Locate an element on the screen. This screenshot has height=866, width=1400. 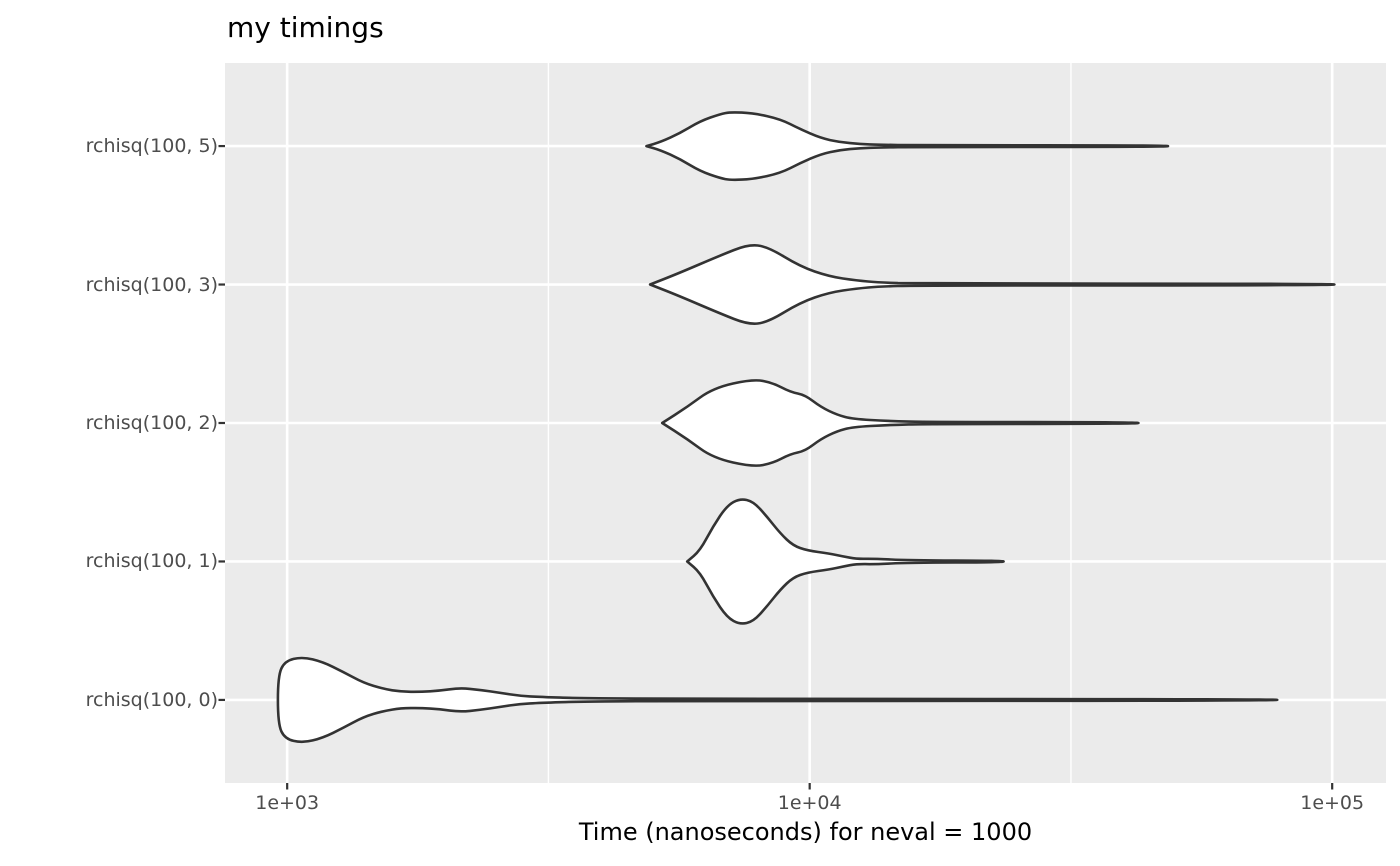
y-axis-label: rchisq(100, 3) is located at coordinates (151, 284).